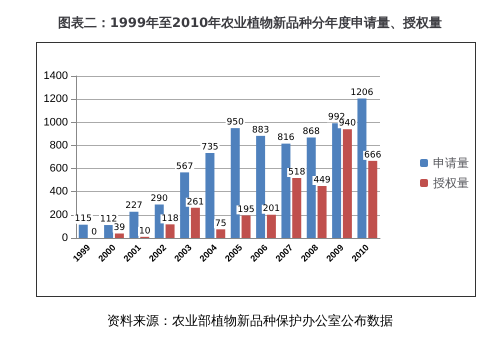 The image size is (500, 346). Describe the element at coordinates (451, 163) in the screenshot. I see `legend-label: 申请量` at that location.